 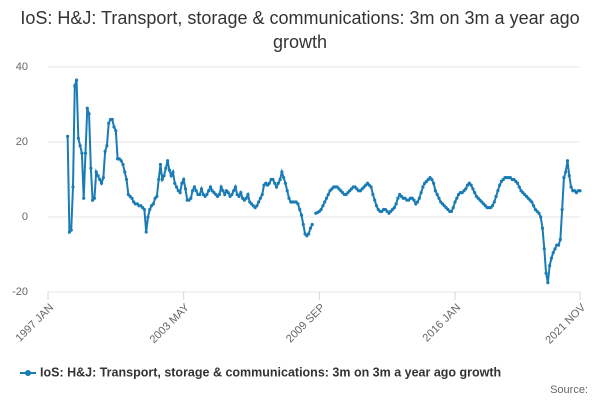 I want to click on y-tick-label: -20, so click(x=20, y=292).